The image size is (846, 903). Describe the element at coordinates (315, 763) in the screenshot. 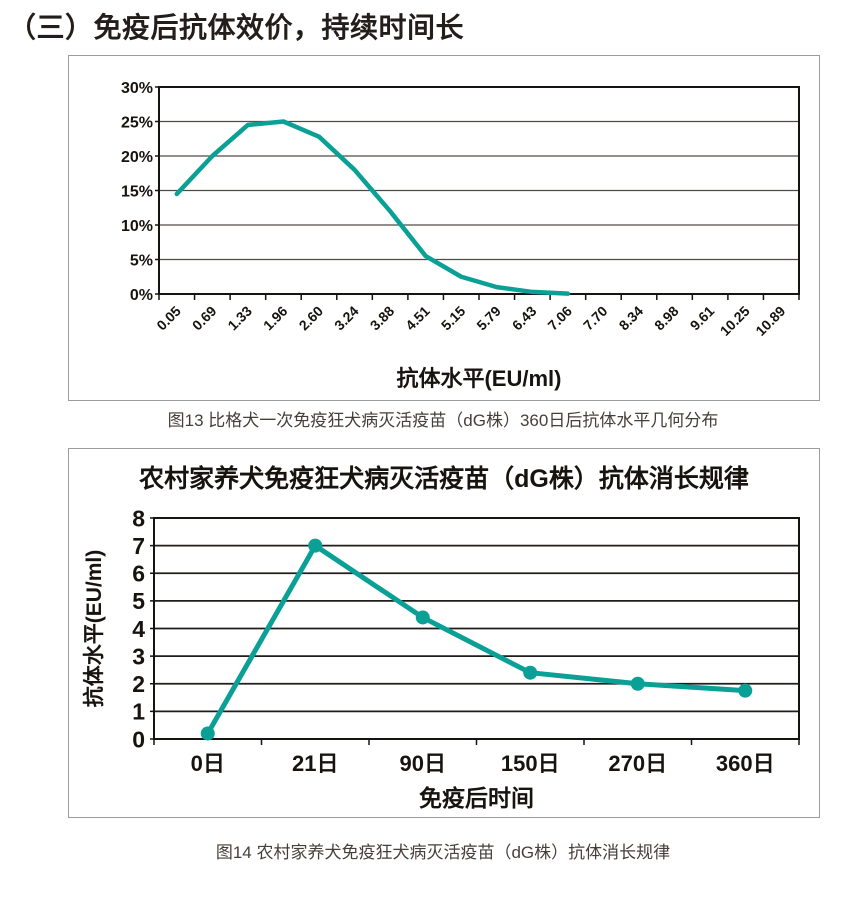

I see `x-tick-label: 21日` at that location.